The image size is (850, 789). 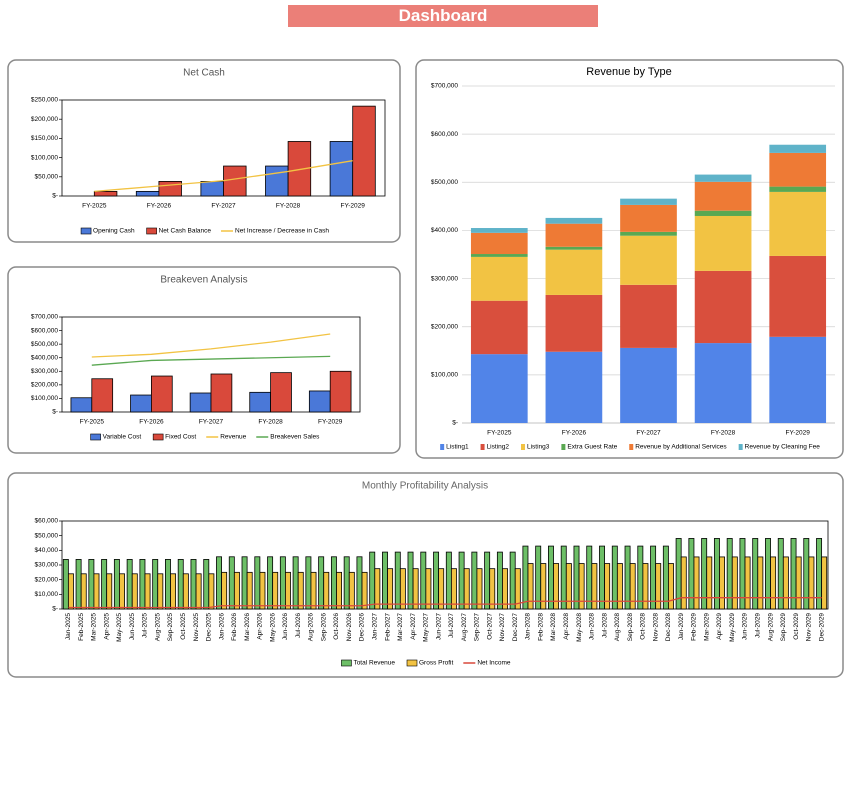 What do you see at coordinates (604, 625) in the screenshot?
I see `x-tick-label: Jul-2028` at bounding box center [604, 625].